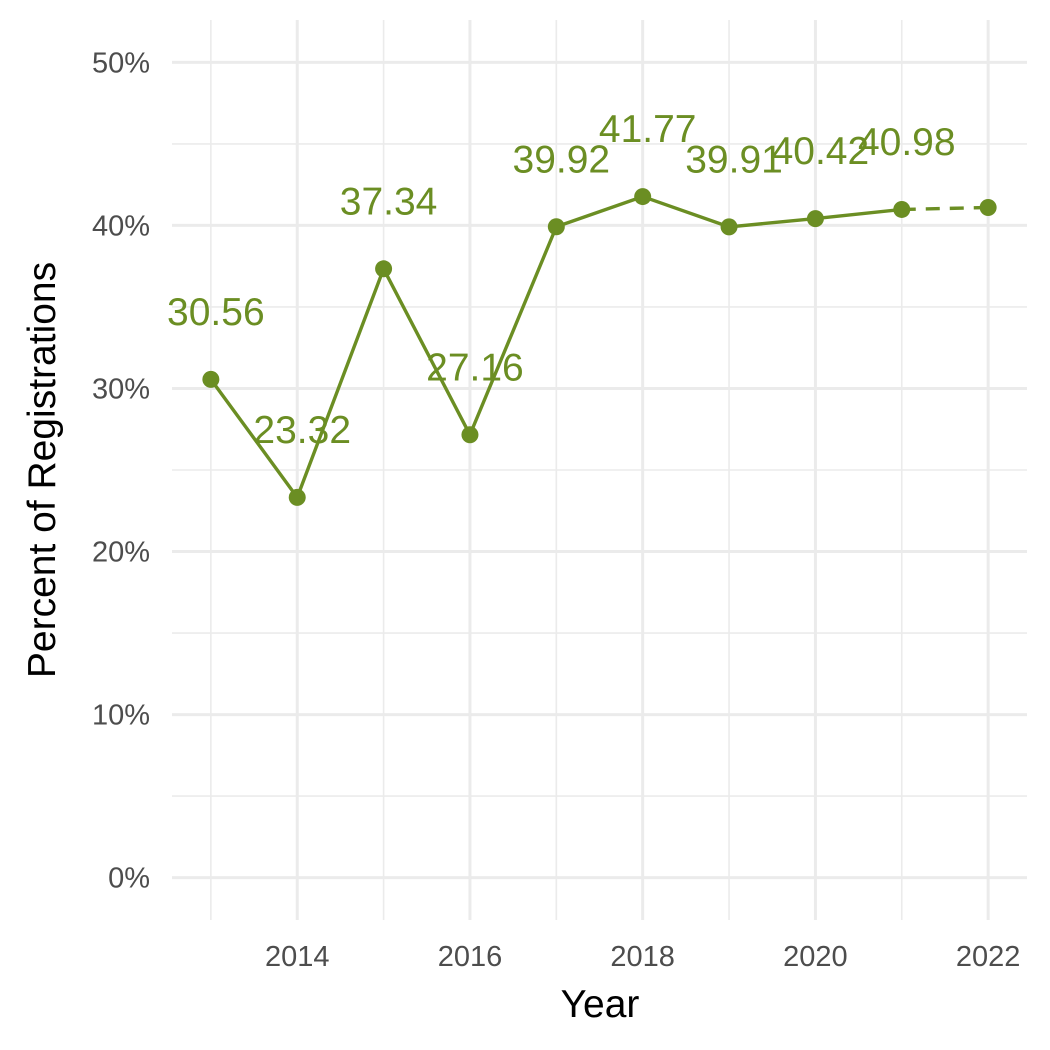 Image resolution: width=1050 pixels, height=1050 pixels. I want to click on x-tick-label: 2018, so click(642, 957).